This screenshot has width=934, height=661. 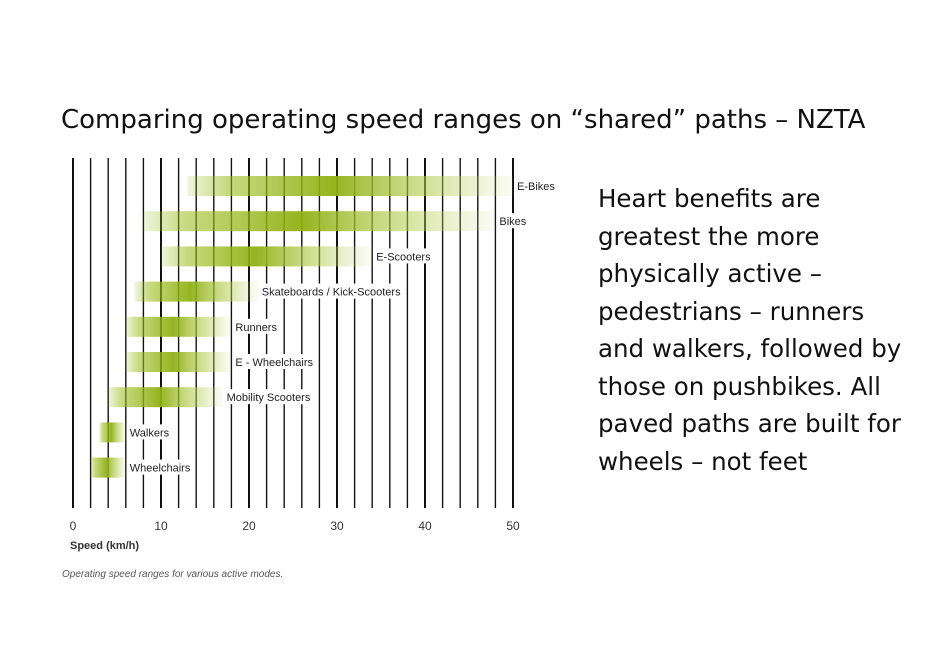 I want to click on x-tick-label: 10, so click(x=161, y=526).